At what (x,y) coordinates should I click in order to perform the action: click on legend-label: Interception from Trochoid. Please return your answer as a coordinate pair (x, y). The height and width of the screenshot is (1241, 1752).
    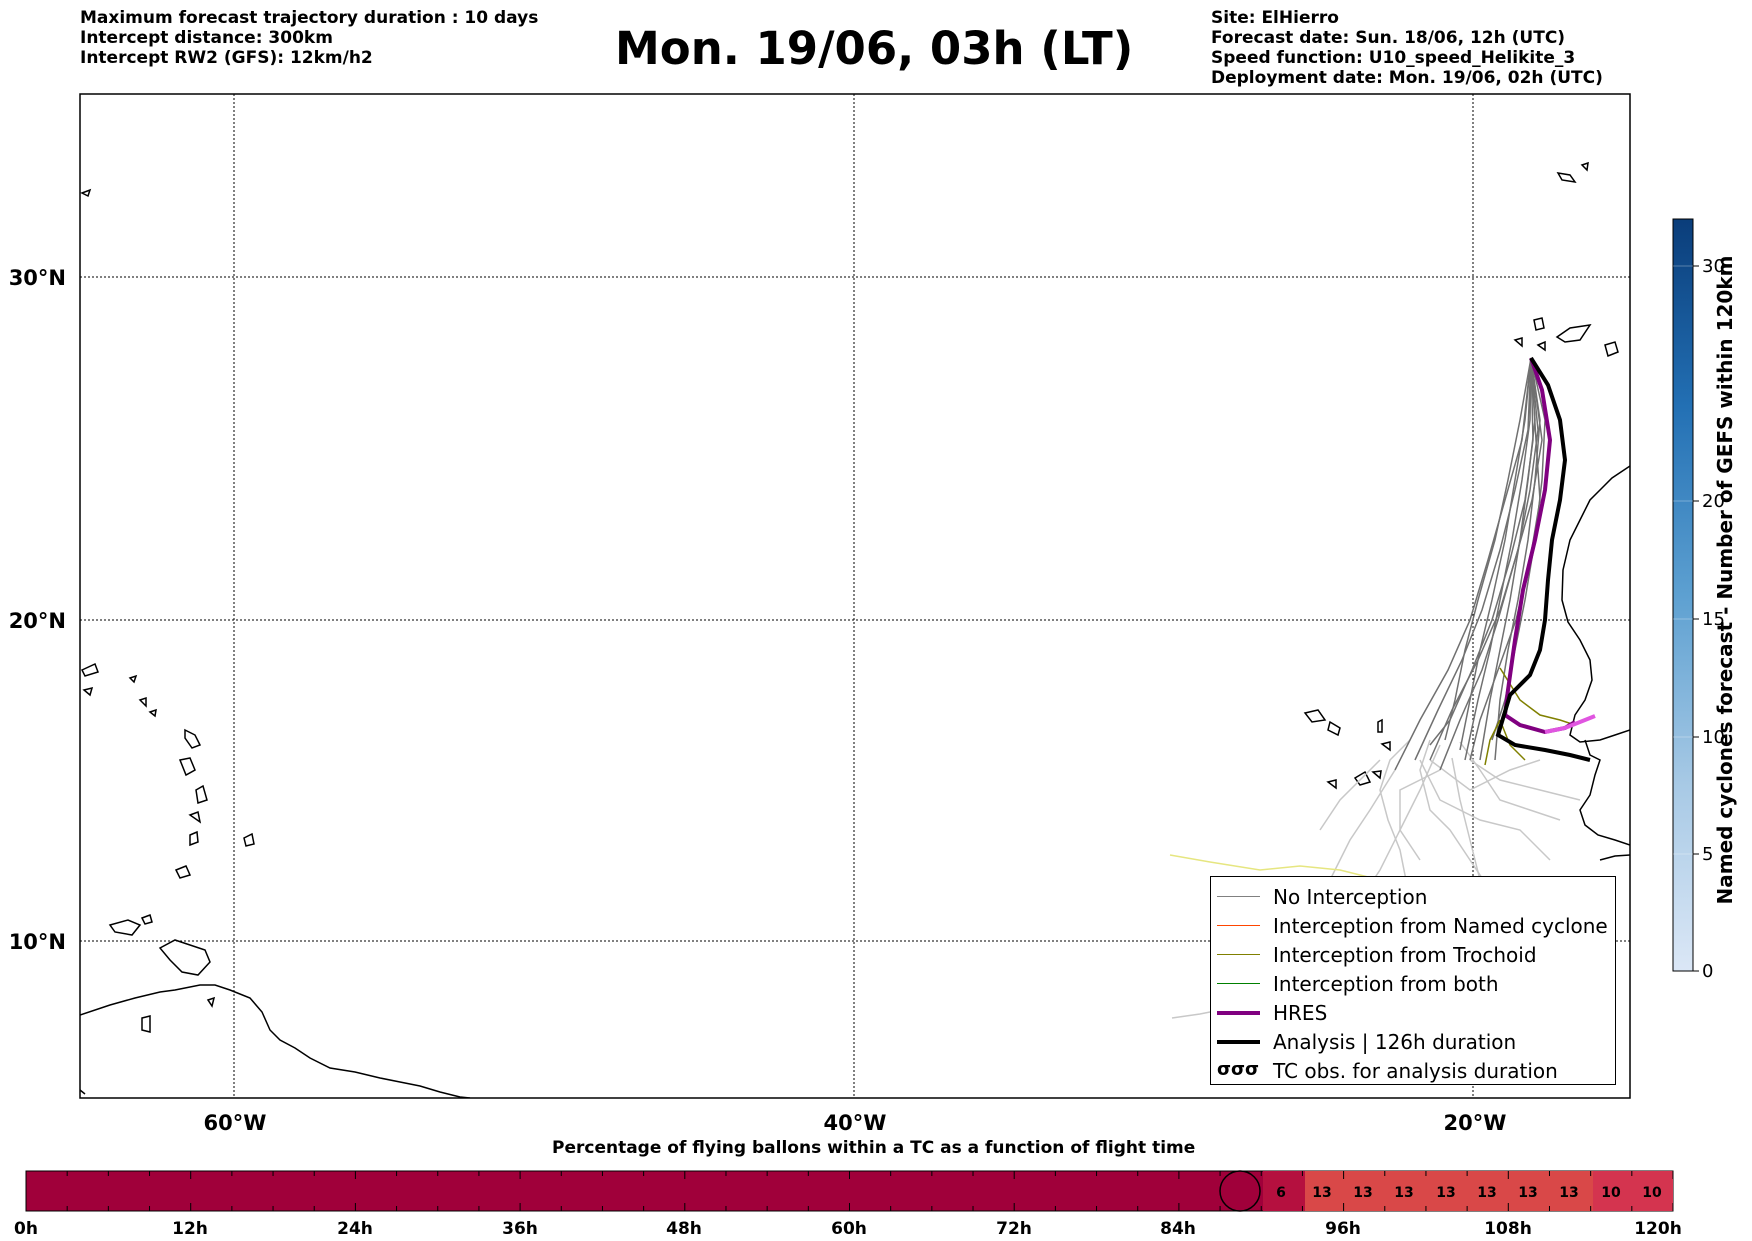
    Looking at the image, I should click on (1405, 955).